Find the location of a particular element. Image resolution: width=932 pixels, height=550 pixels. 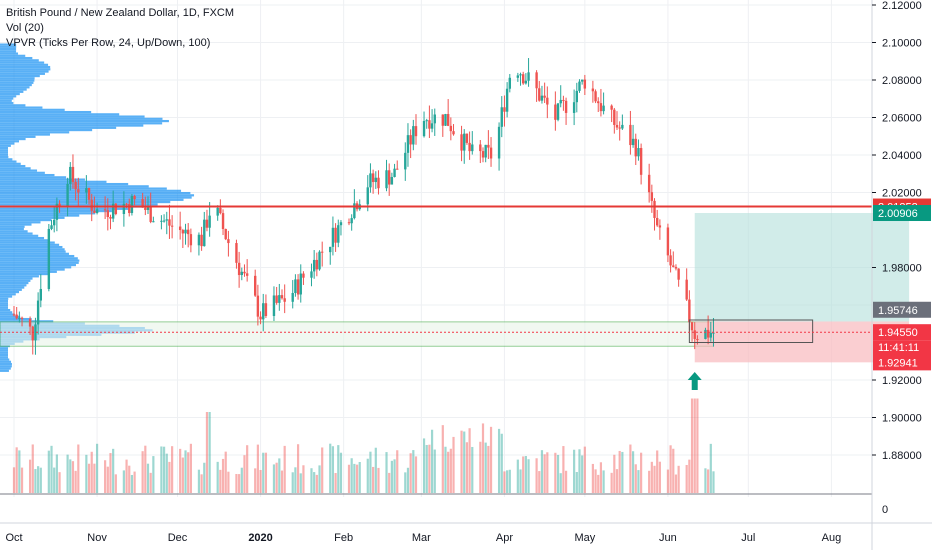

price-tick-label: 1.88000 is located at coordinates (902, 456).